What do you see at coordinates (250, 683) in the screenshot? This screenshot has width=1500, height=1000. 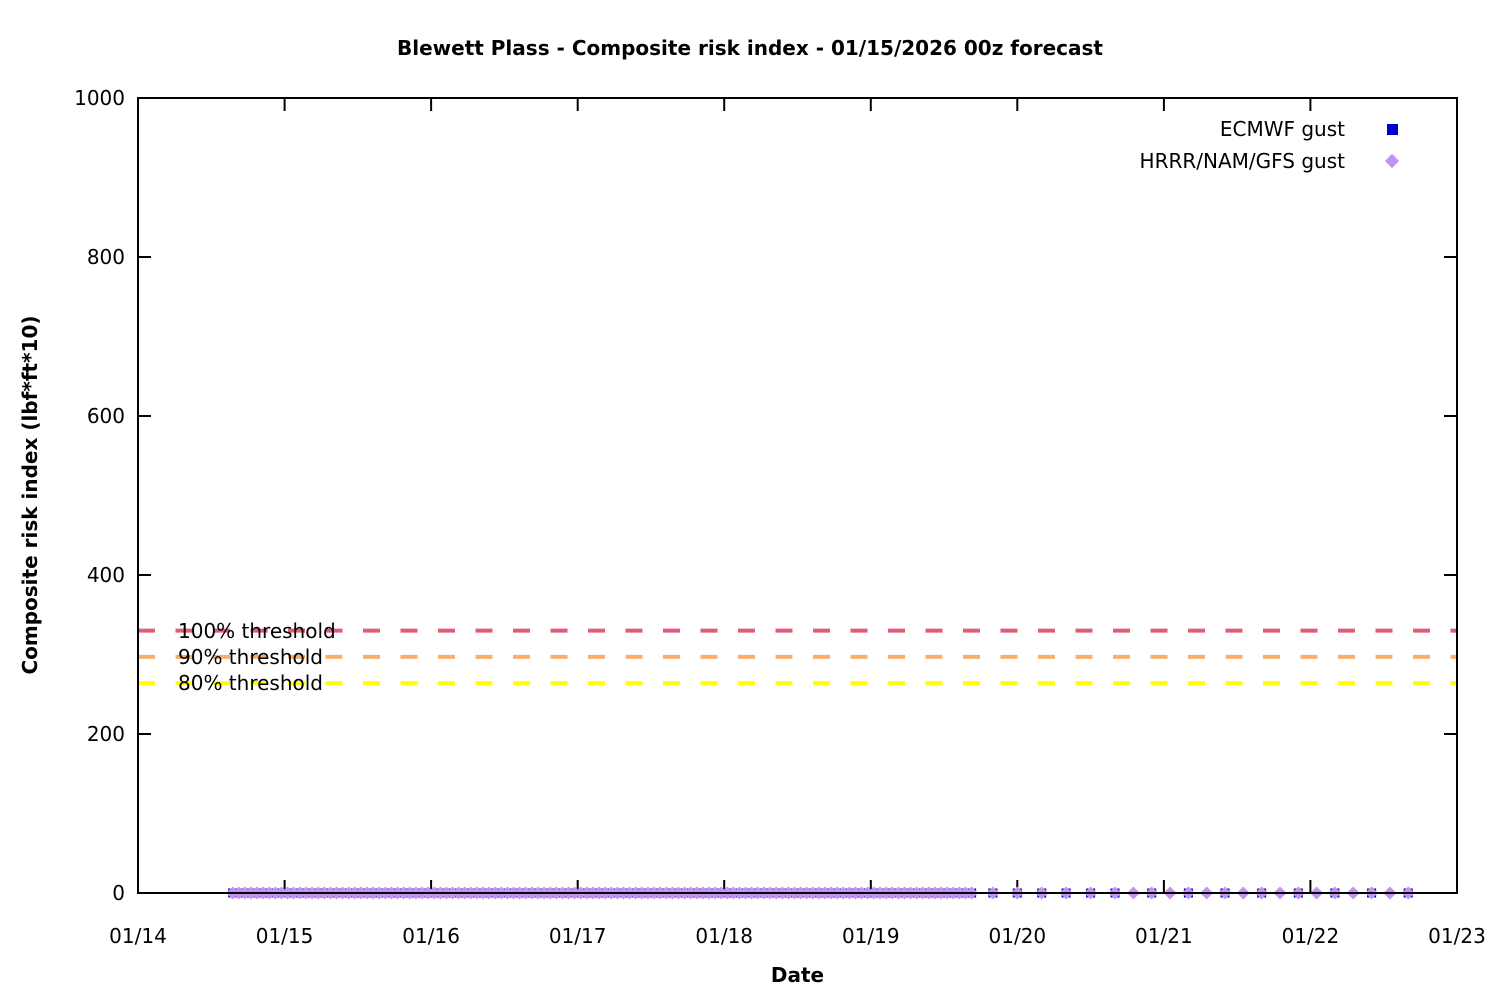 I see `threshold-label-80: 80% threshold` at bounding box center [250, 683].